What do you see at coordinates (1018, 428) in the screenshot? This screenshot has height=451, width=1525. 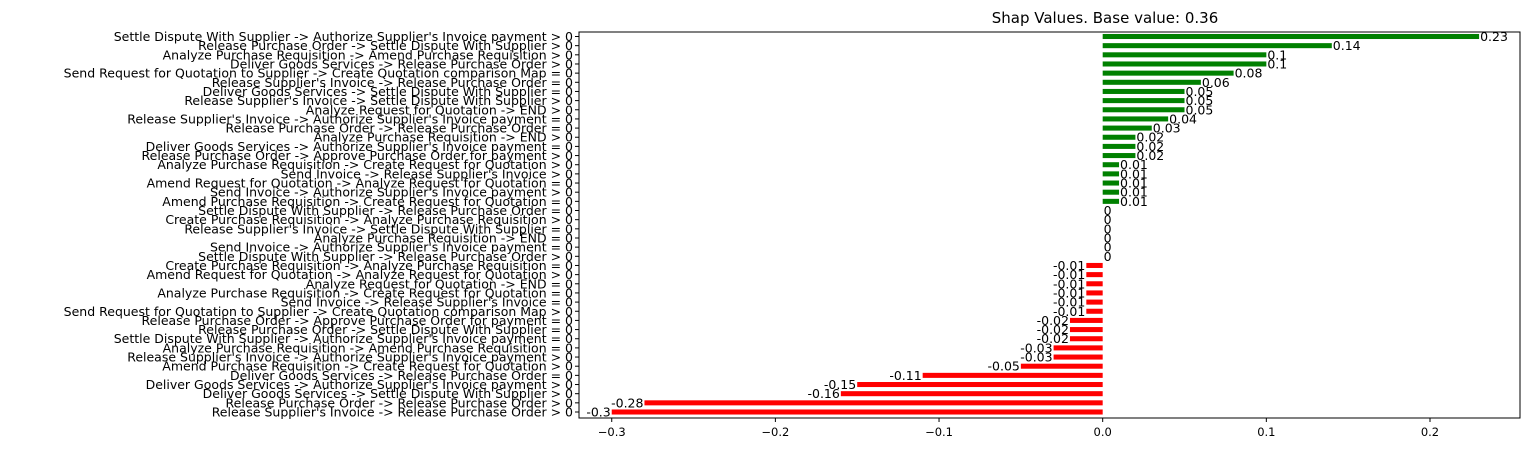 I see `x-axis-ticks-group: −0.3 −0.2 −0.1 0.0 0.1 0.2` at bounding box center [1018, 428].